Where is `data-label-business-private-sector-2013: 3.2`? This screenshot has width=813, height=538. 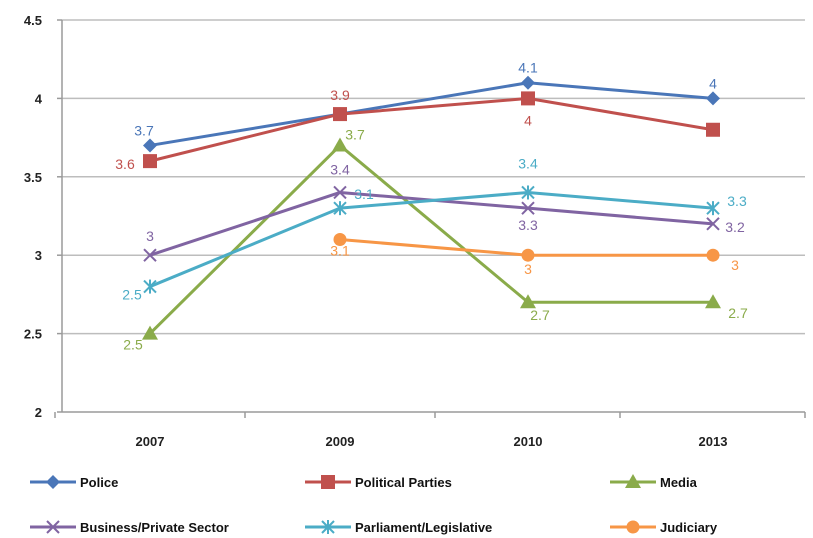 data-label-business-private-sector-2013: 3.2 is located at coordinates (735, 227).